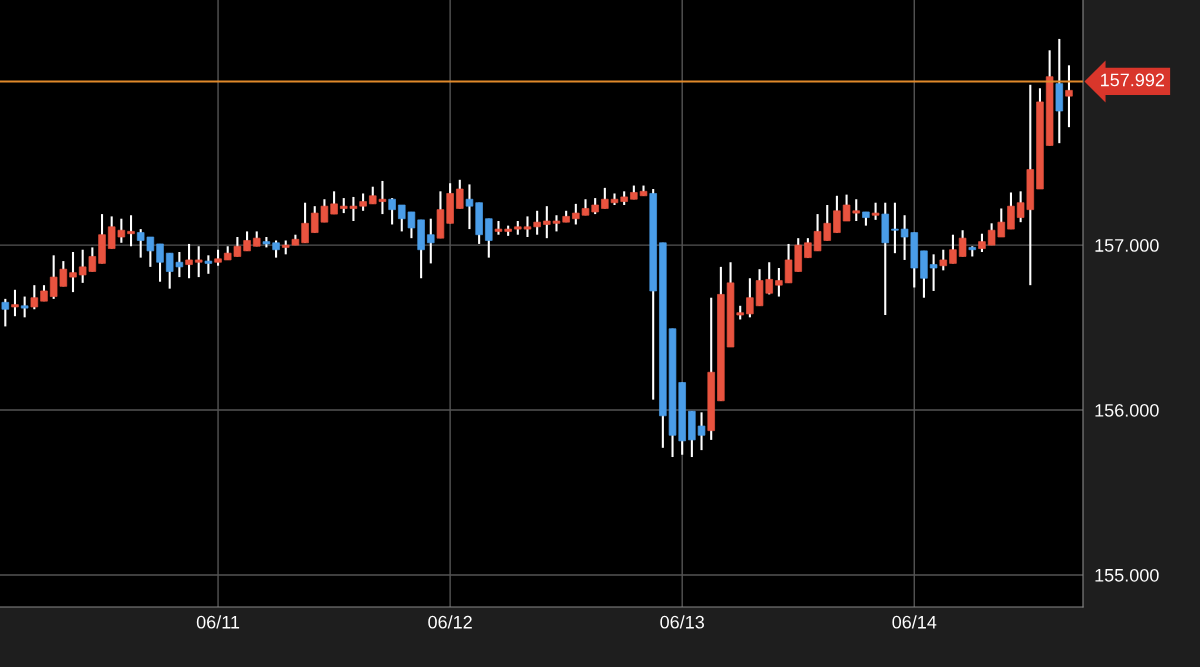 The height and width of the screenshot is (667, 1200). Describe the element at coordinates (682, 622) in the screenshot. I see `x-tick-label: 06/13` at that location.